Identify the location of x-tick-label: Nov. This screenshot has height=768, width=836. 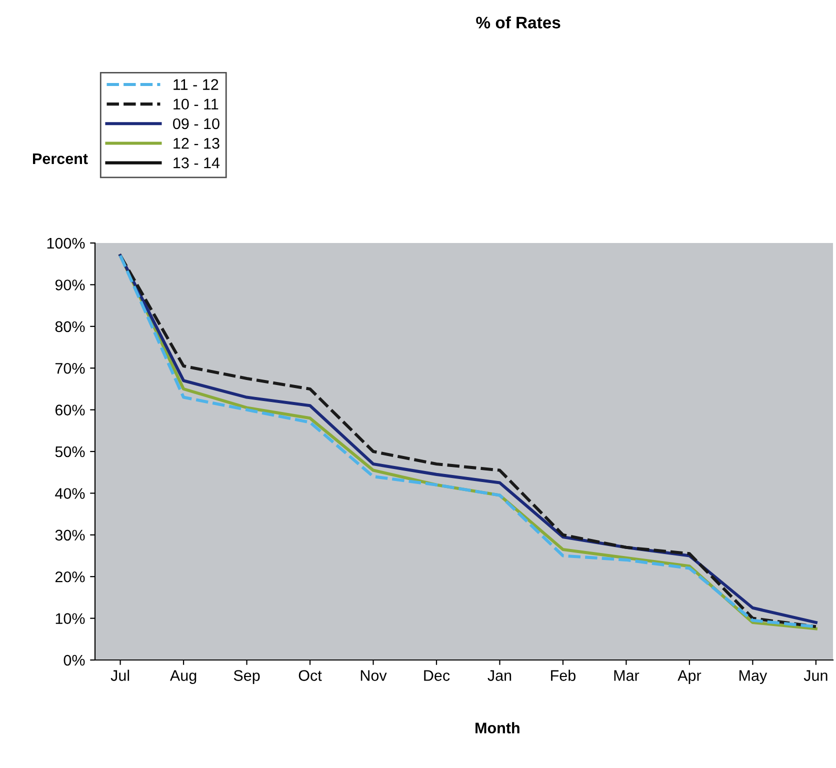
(373, 675).